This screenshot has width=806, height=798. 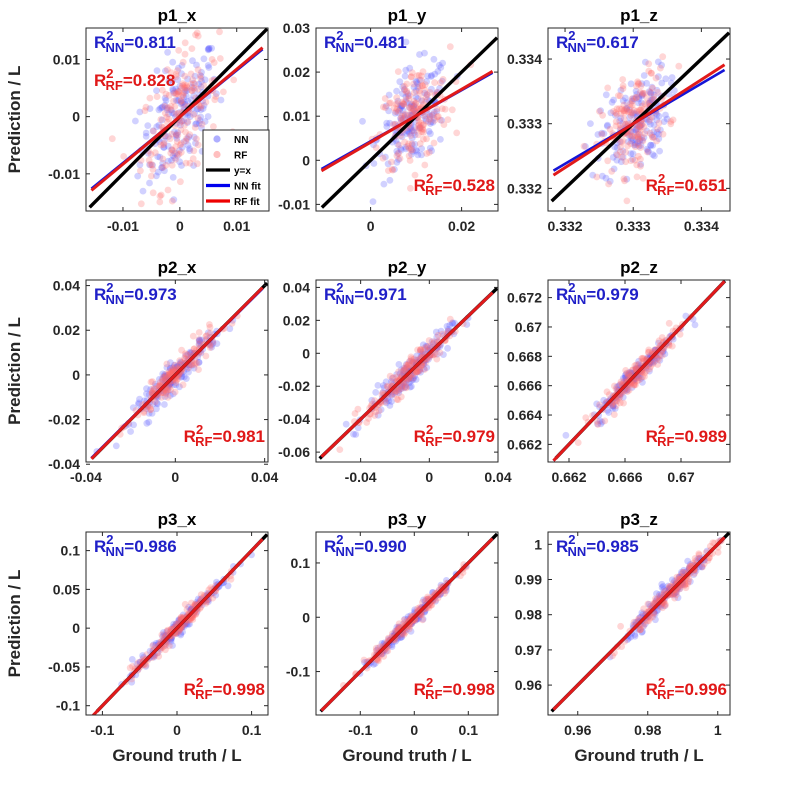 What do you see at coordinates (461, 226) in the screenshot?
I see `x-tick-label: 0.02` at bounding box center [461, 226].